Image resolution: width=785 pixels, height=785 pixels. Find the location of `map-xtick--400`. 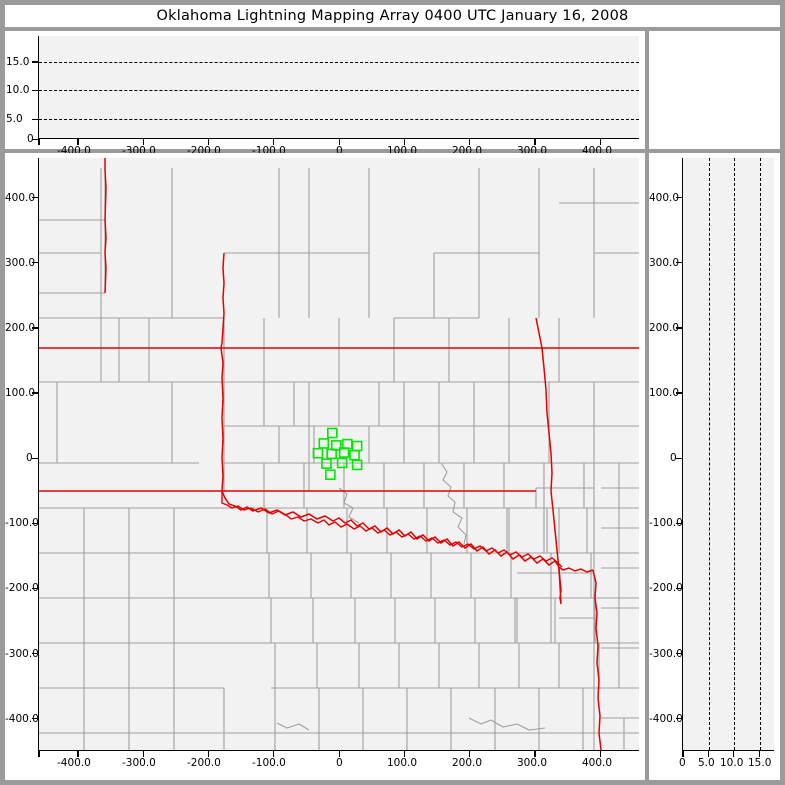

map-xtick--400 is located at coordinates (78, 754).